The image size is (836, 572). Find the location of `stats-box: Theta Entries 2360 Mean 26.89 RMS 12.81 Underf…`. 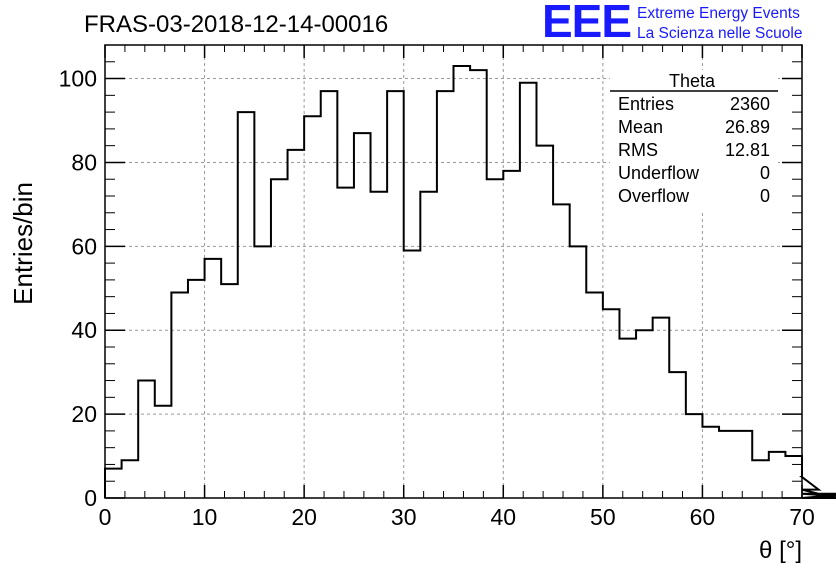

stats-box: Theta Entries 2360 Mean 26.89 RMS 12.81 Underf… is located at coordinates (694, 140).